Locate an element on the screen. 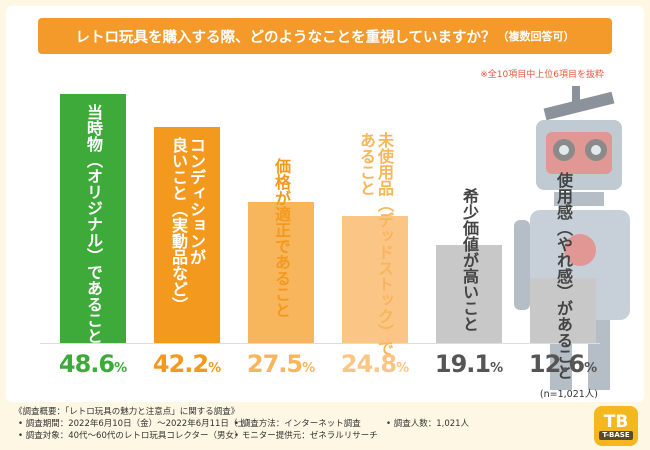 This screenshot has height=450, width=650. value-unit-3: % is located at coordinates (309, 368).